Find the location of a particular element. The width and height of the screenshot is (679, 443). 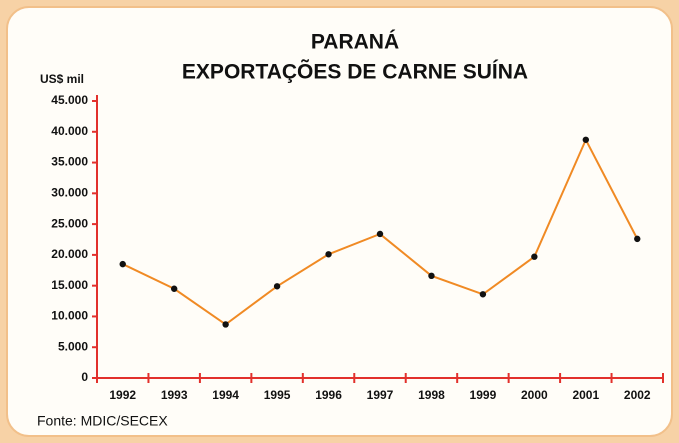

x-tick-label: 2001 is located at coordinates (585, 395).